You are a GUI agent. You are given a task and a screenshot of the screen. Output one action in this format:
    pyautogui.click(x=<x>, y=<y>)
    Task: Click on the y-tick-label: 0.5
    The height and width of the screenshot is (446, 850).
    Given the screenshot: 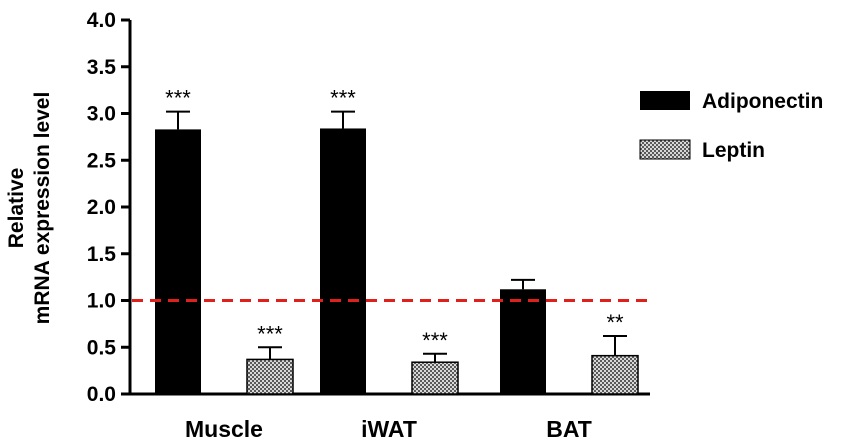 What is the action you would take?
    pyautogui.click(x=102, y=347)
    